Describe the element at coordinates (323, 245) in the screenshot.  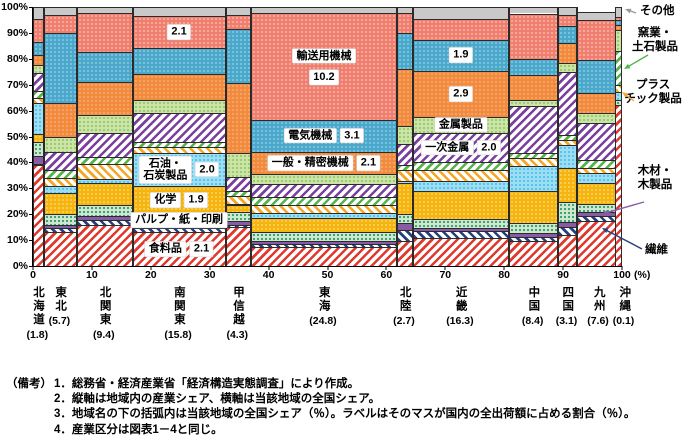
I see `cell-東海-textiles` at that location.